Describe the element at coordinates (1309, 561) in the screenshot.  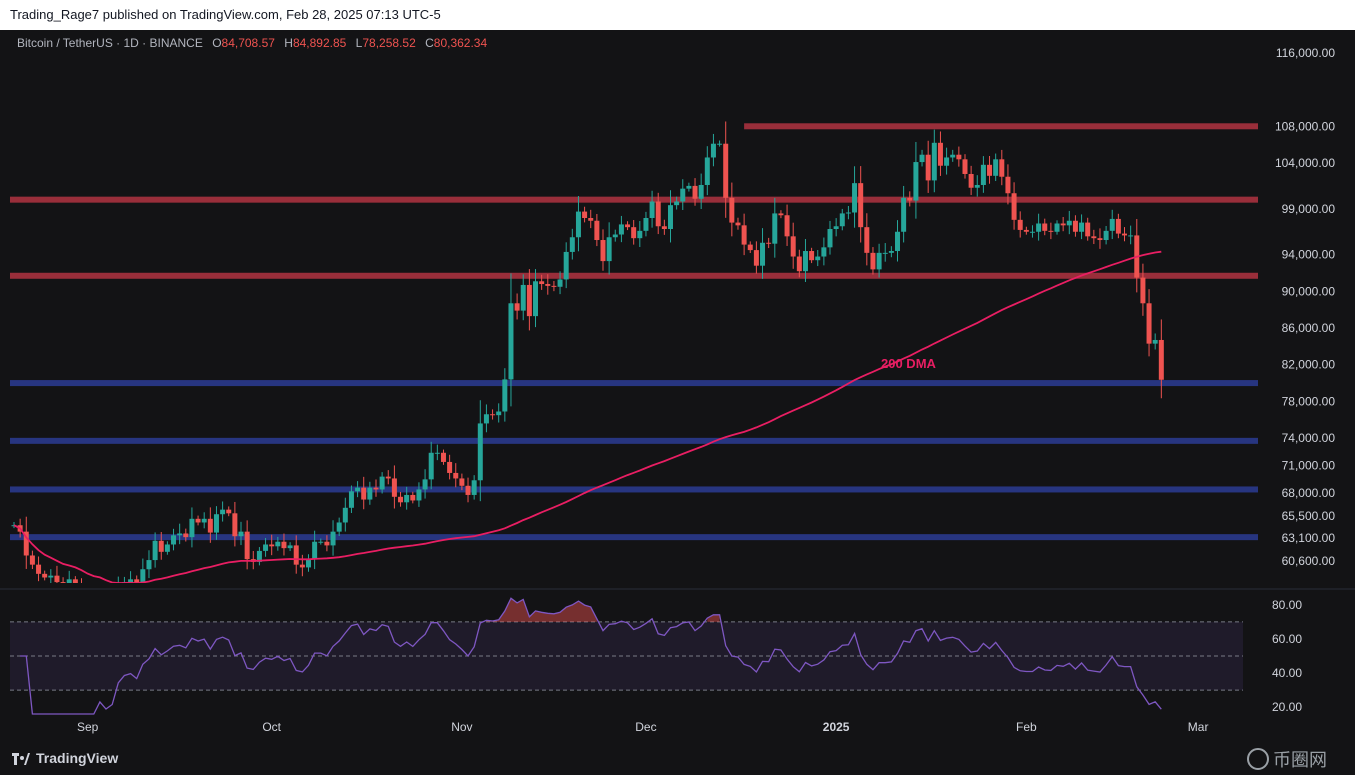
I see `price-tick-label: 60,600.00` at that location.